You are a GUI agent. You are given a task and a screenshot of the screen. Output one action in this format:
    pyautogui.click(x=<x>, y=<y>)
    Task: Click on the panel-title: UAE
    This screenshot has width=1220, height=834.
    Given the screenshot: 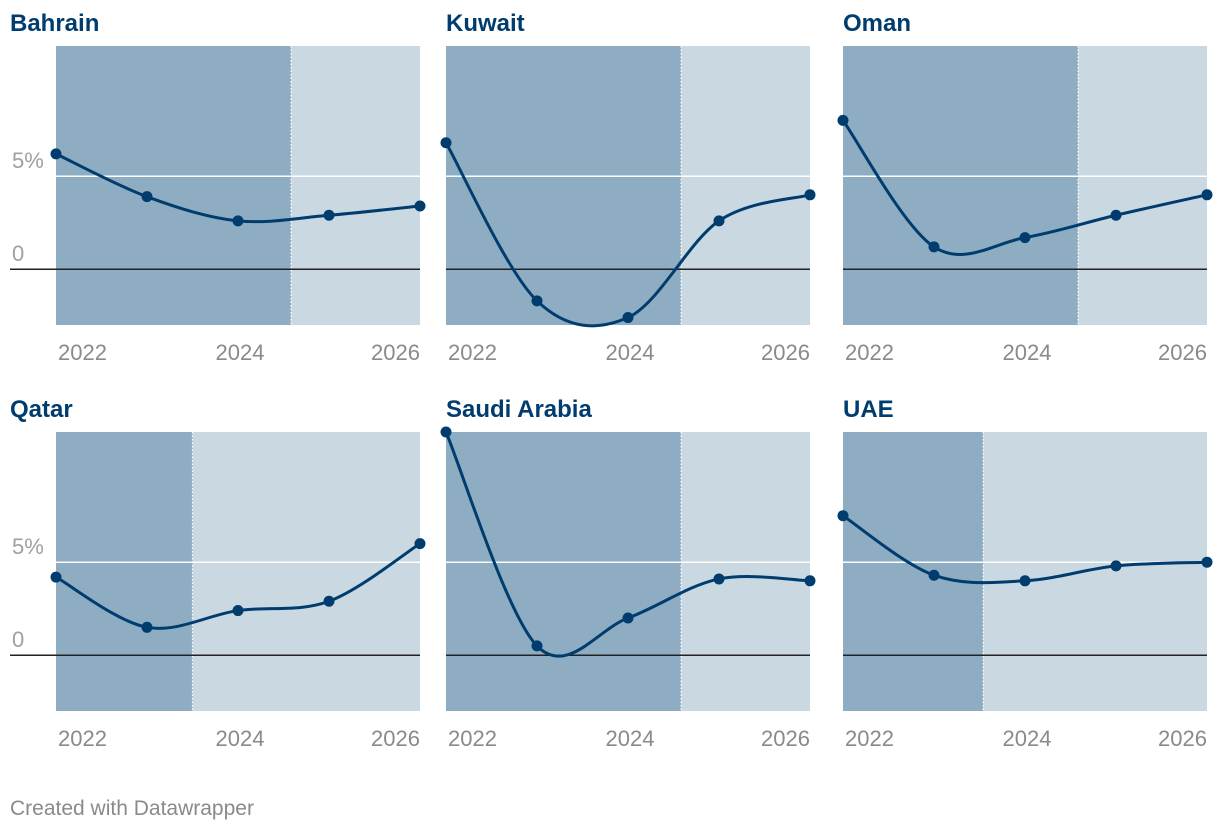 What is the action you would take?
    pyautogui.click(x=868, y=409)
    